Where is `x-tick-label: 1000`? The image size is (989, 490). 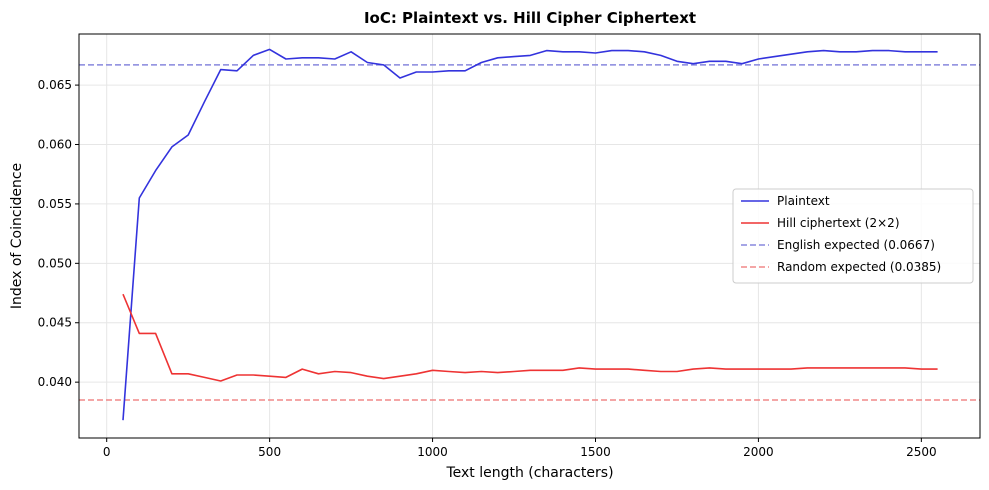
x-tick-label: 1000 is located at coordinates (432, 452).